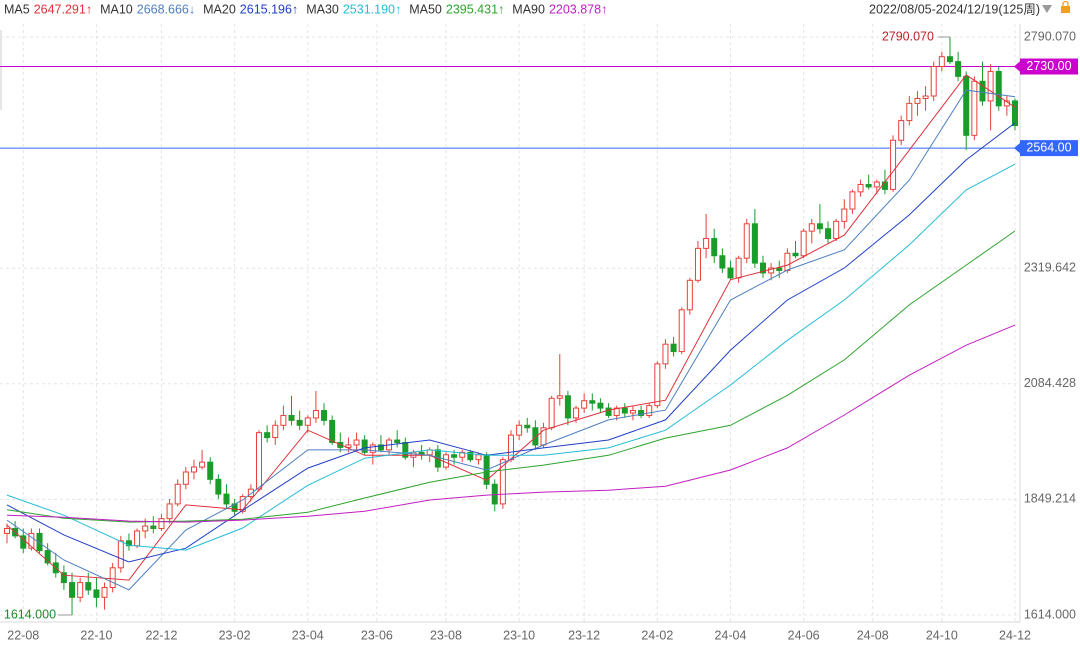 This screenshot has width=1080, height=647. Describe the element at coordinates (1050, 614) in the screenshot. I see `y-tick-label: 1614.000` at that location.